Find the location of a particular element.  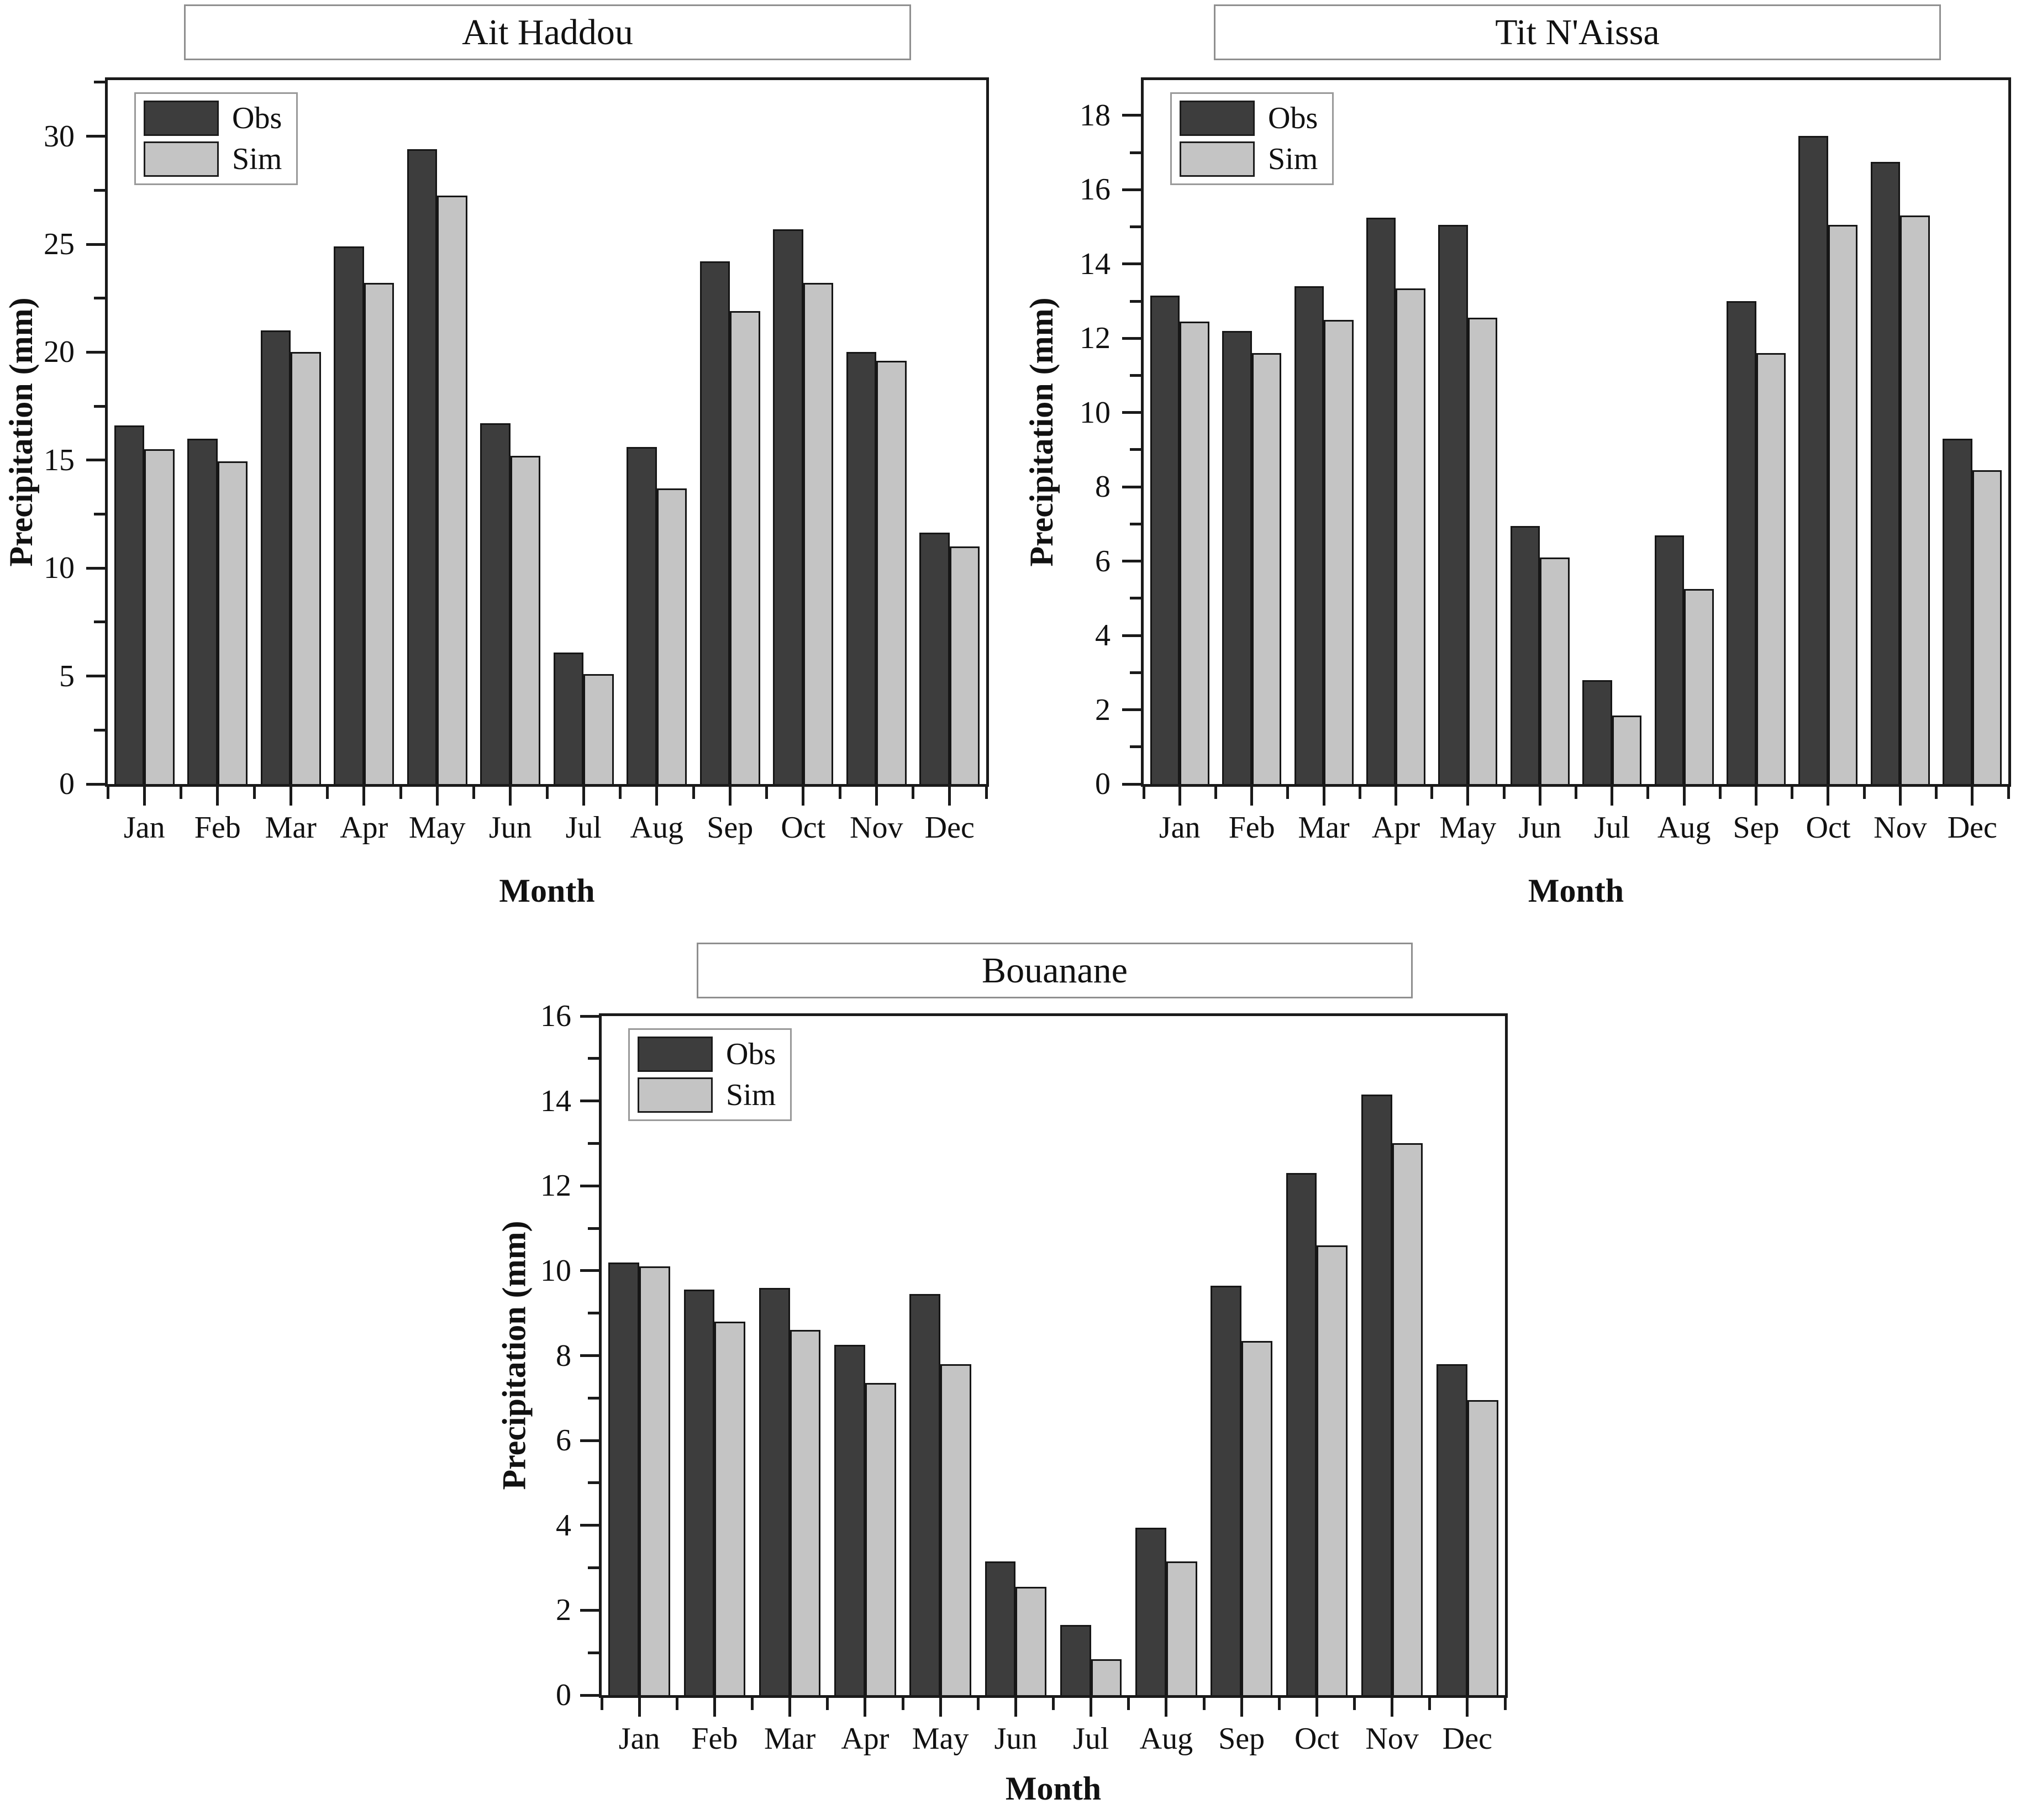

x-tick-label: Jul is located at coordinates (583, 828).